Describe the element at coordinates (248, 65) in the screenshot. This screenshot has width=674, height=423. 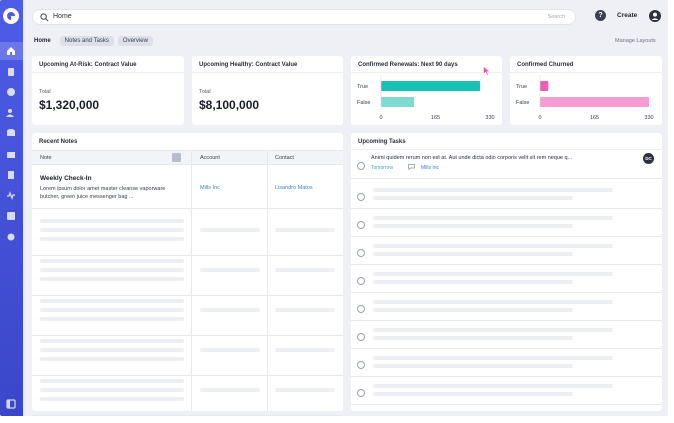
I see `card-title: Upcoming Healthy: Contract Value` at that location.